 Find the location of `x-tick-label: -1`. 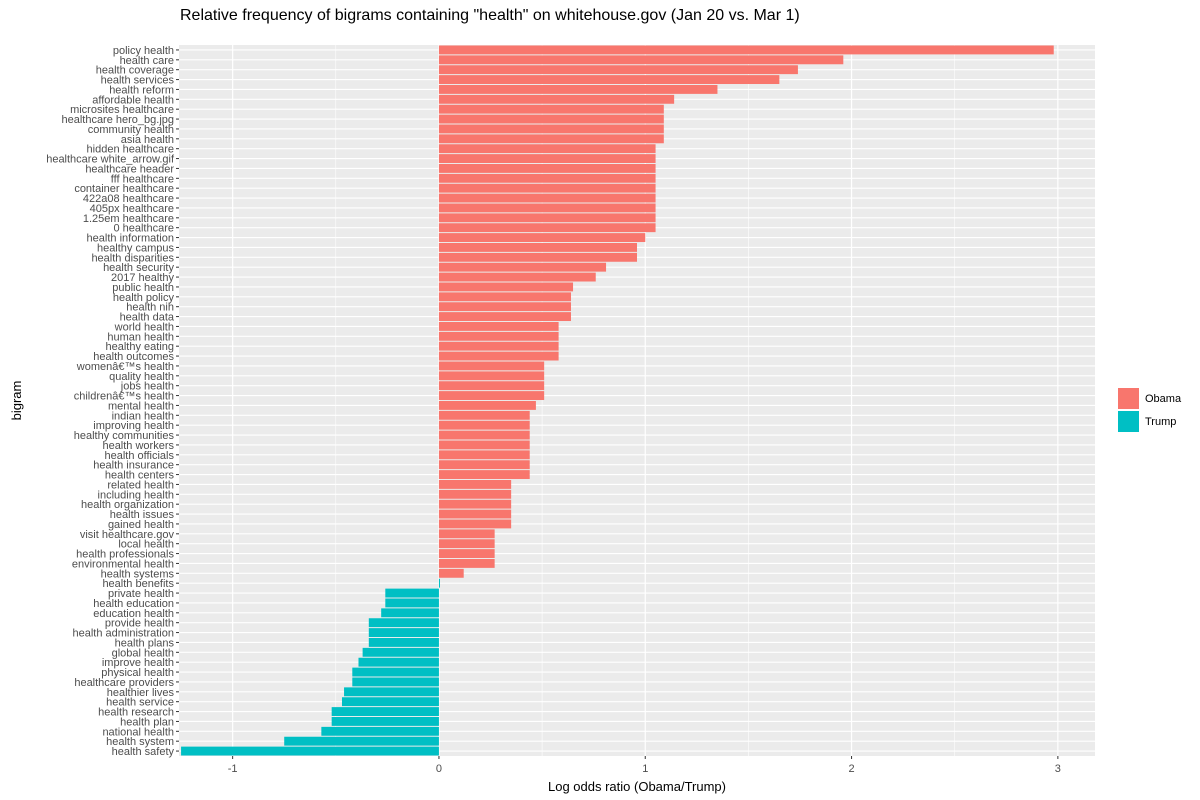

x-tick-label: -1 is located at coordinates (233, 769).